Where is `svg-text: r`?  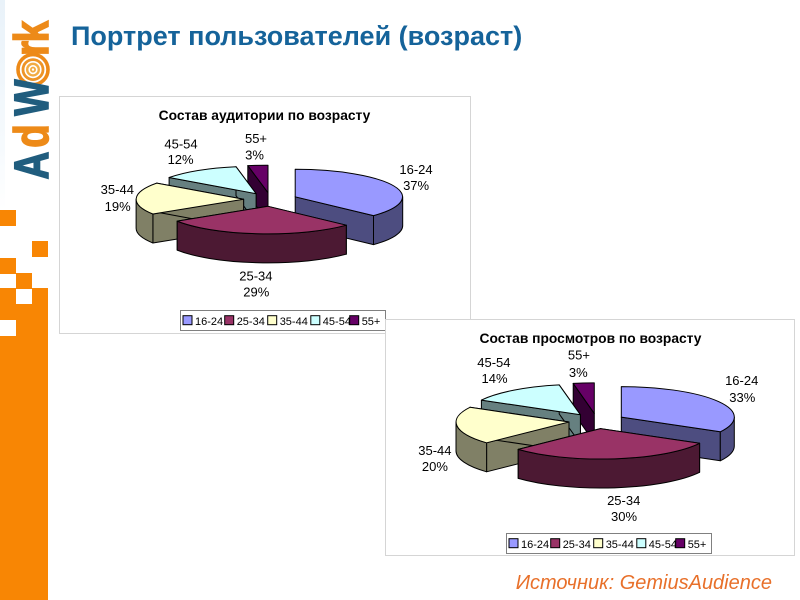
svg-text: r is located at coordinates (32, 48).